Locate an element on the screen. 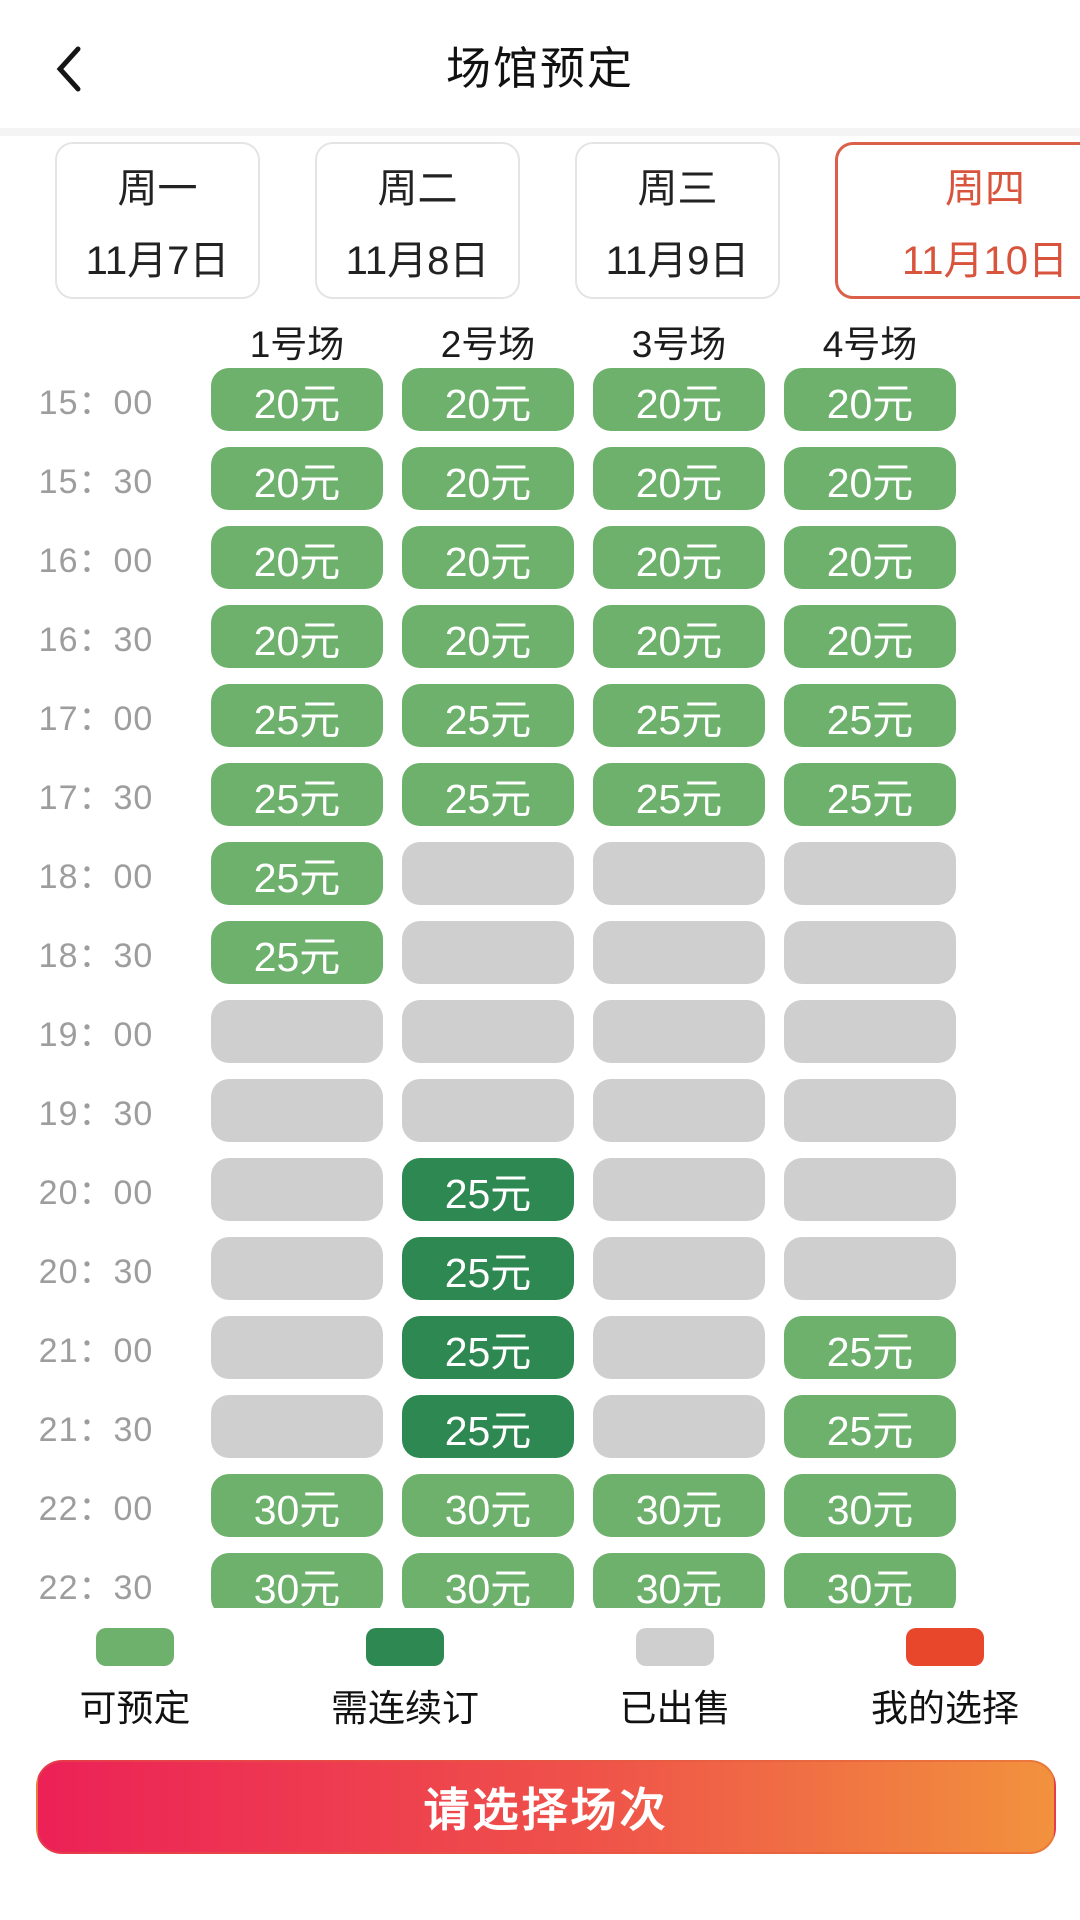 This screenshot has width=1080, height=1920. legend-item: 可预定 is located at coordinates (135, 1680).